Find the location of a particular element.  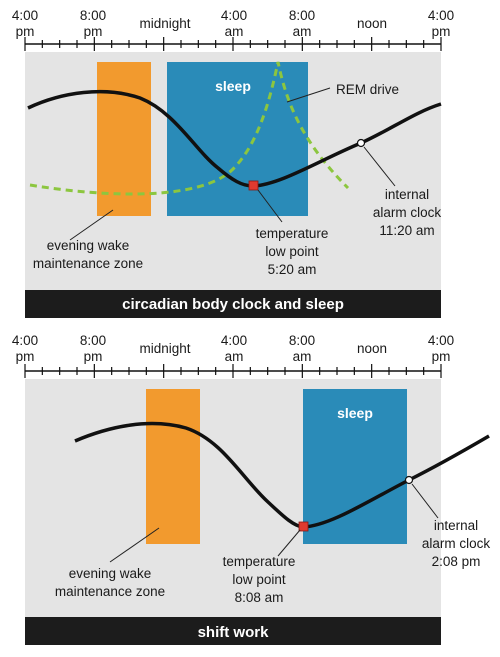

rem-leader-line is located at coordinates (308, 95).